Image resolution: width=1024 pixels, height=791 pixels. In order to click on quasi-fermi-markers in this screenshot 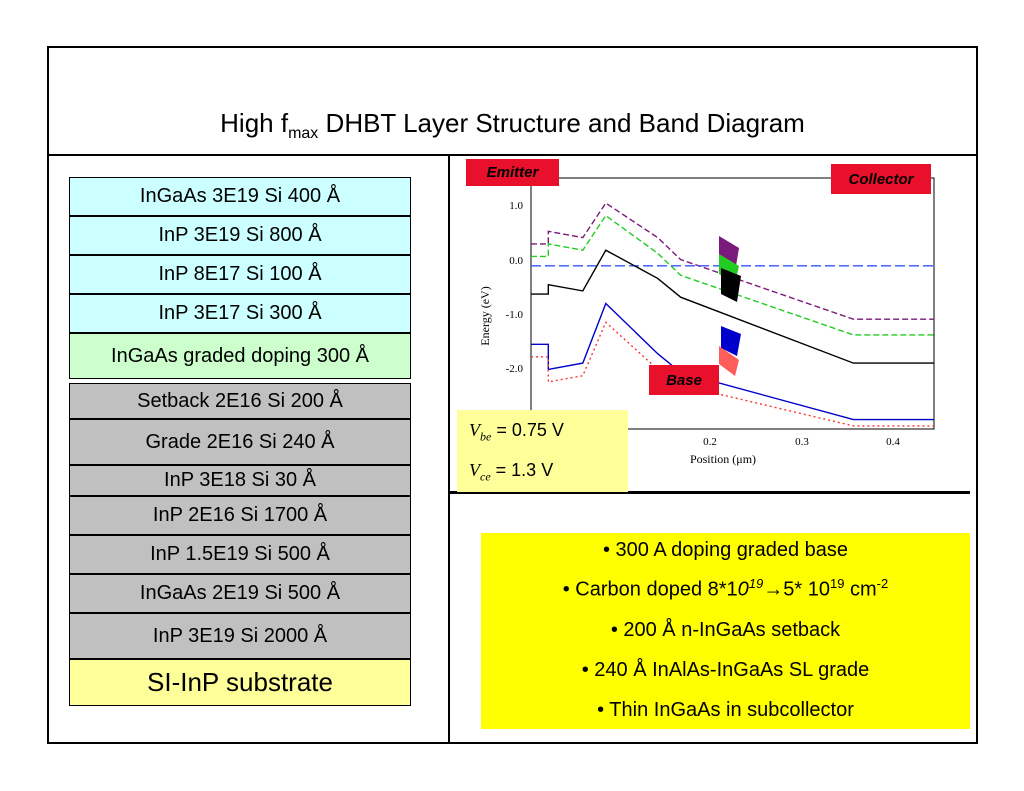, I will do `click(730, 306)`.